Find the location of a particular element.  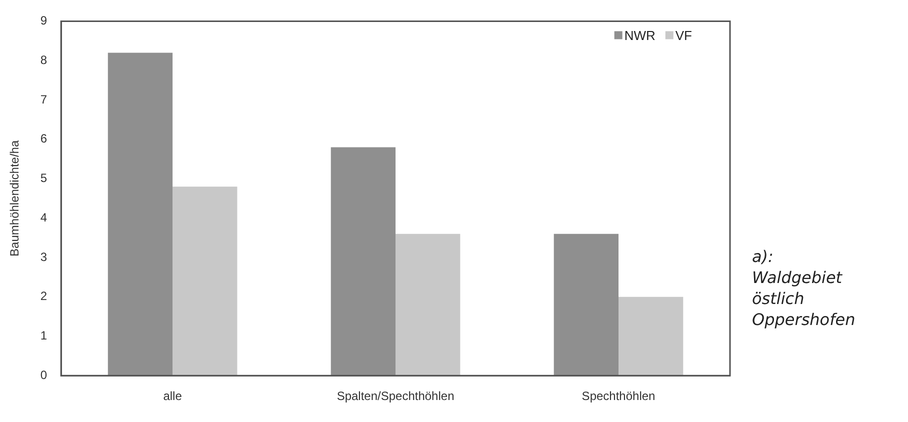

legend-label: NWR is located at coordinates (640, 35).